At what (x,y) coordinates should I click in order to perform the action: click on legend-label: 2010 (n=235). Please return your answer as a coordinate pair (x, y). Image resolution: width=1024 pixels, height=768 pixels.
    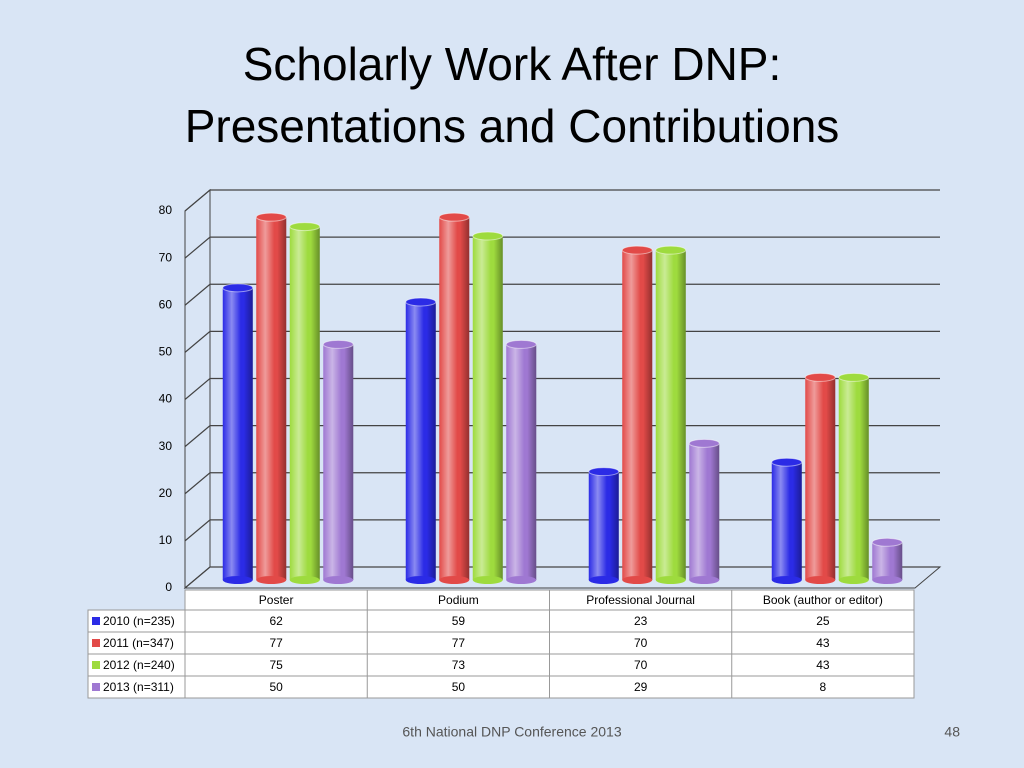
    Looking at the image, I should click on (139, 621).